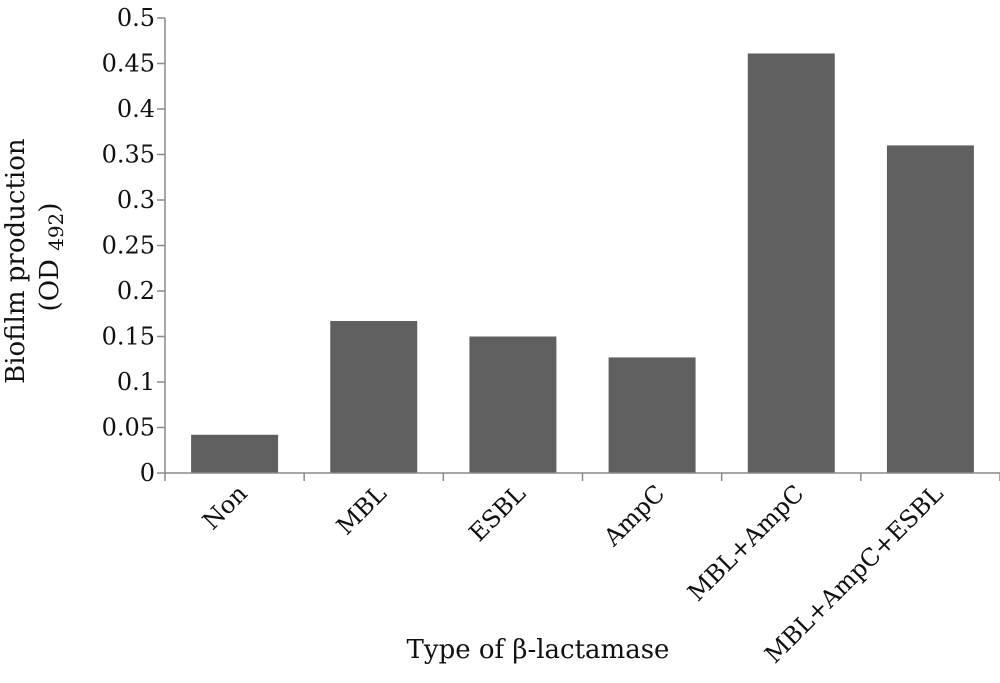  I want to click on y-tick-label: 0.4, so click(136, 109).